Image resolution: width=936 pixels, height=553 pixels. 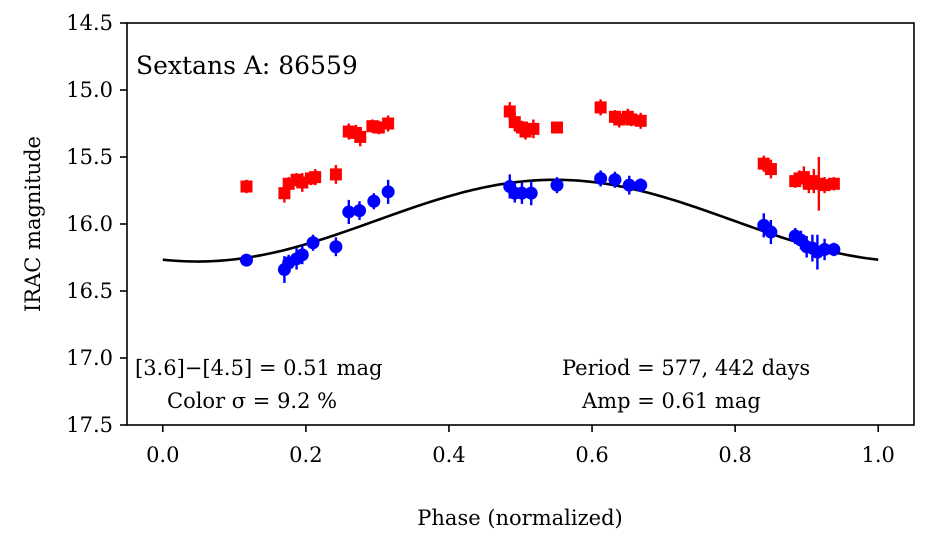 I want to click on y-tick-label: 15.5, so click(x=89, y=157).